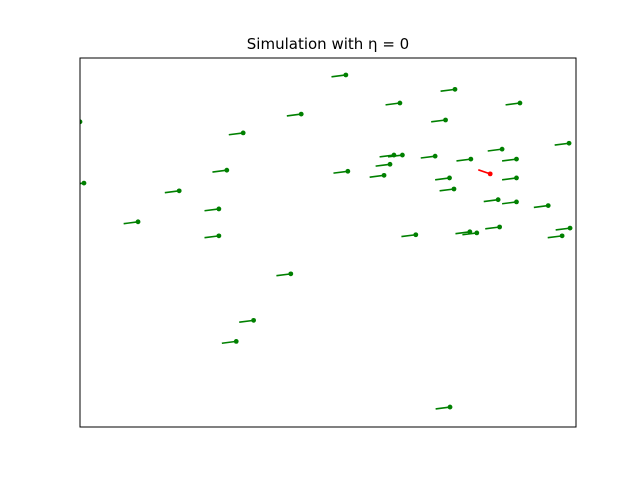  Describe the element at coordinates (485, 173) in the screenshot. I see `highlighted-agent-marker` at that location.